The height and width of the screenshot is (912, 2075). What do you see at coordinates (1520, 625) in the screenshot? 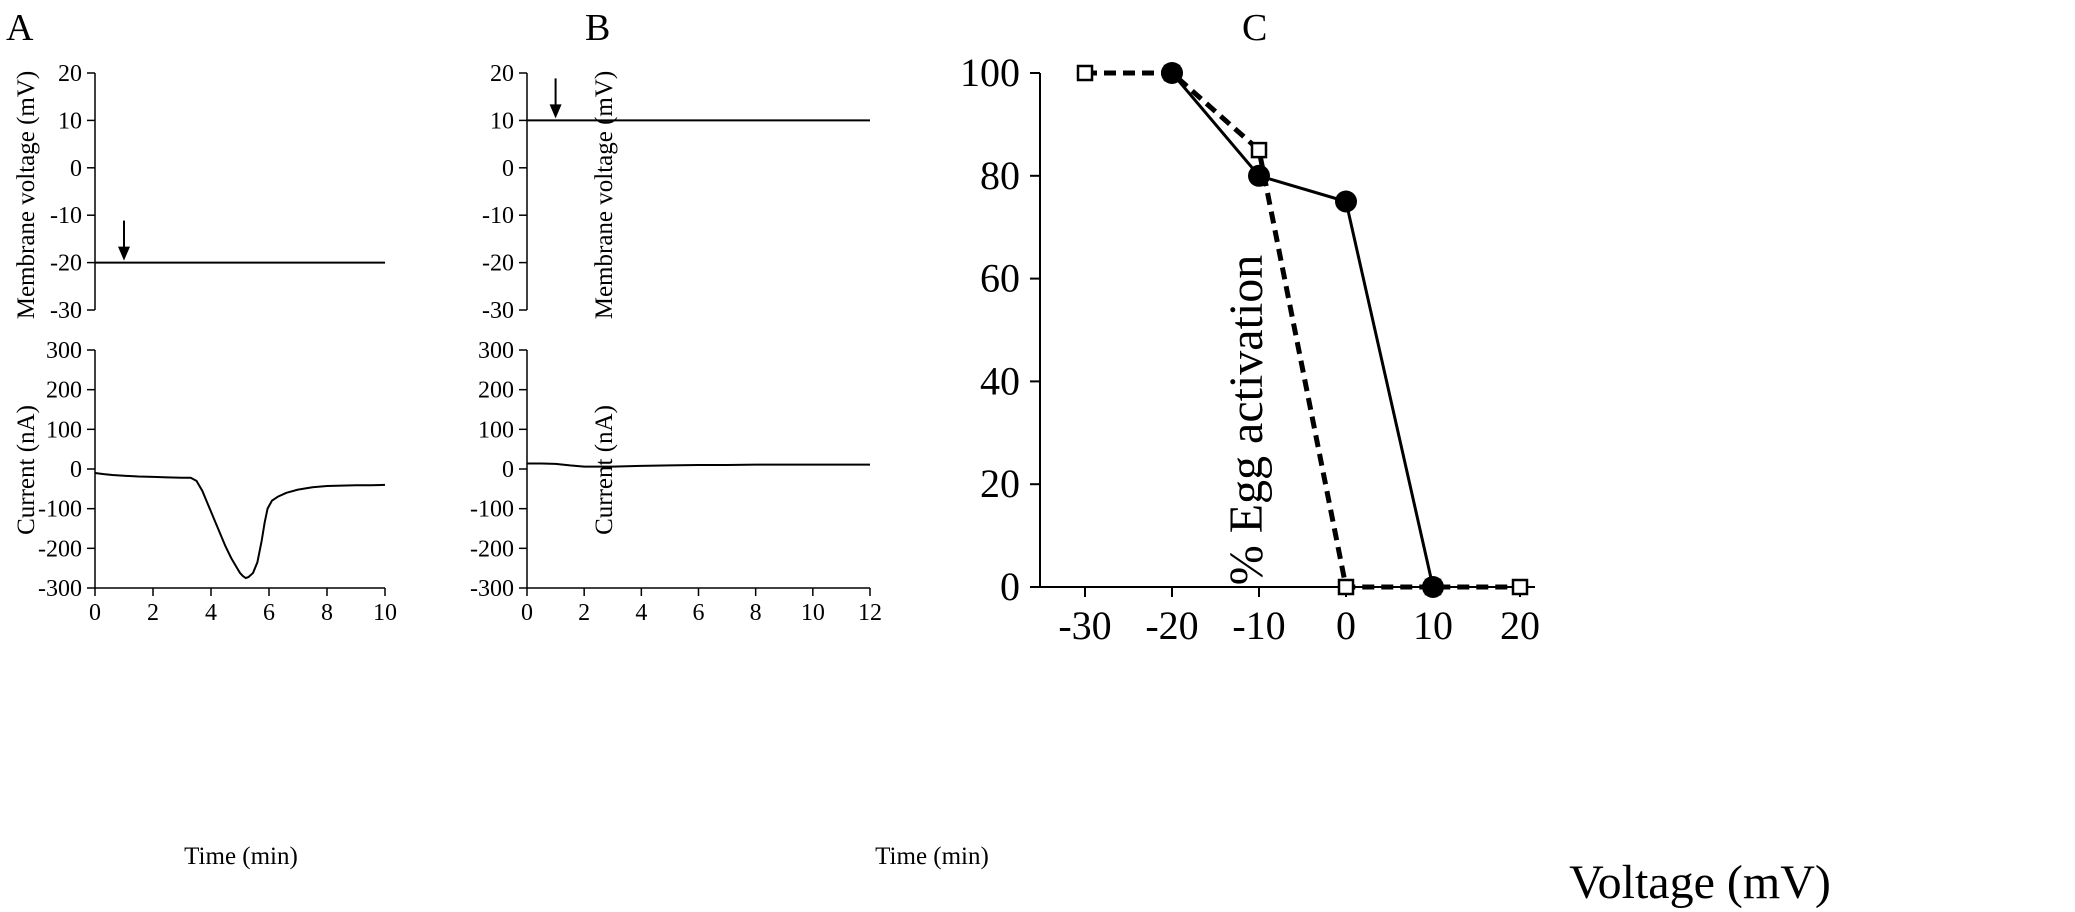
I see `panel-c-x-tick-label: 20` at bounding box center [1520, 625].